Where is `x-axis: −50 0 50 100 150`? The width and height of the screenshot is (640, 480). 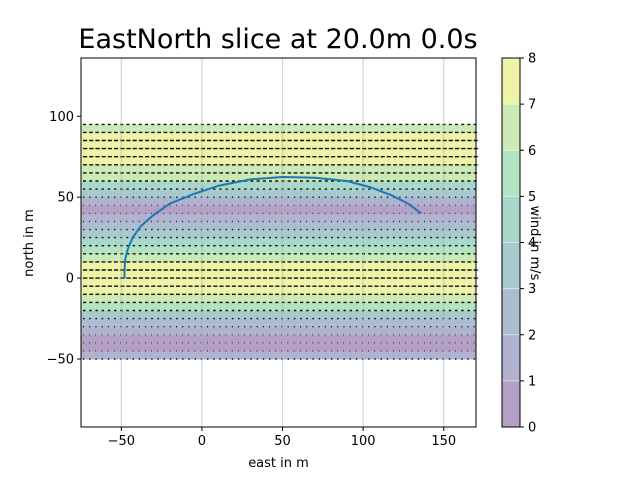 x-axis: −50 0 50 100 150 is located at coordinates (282, 438).